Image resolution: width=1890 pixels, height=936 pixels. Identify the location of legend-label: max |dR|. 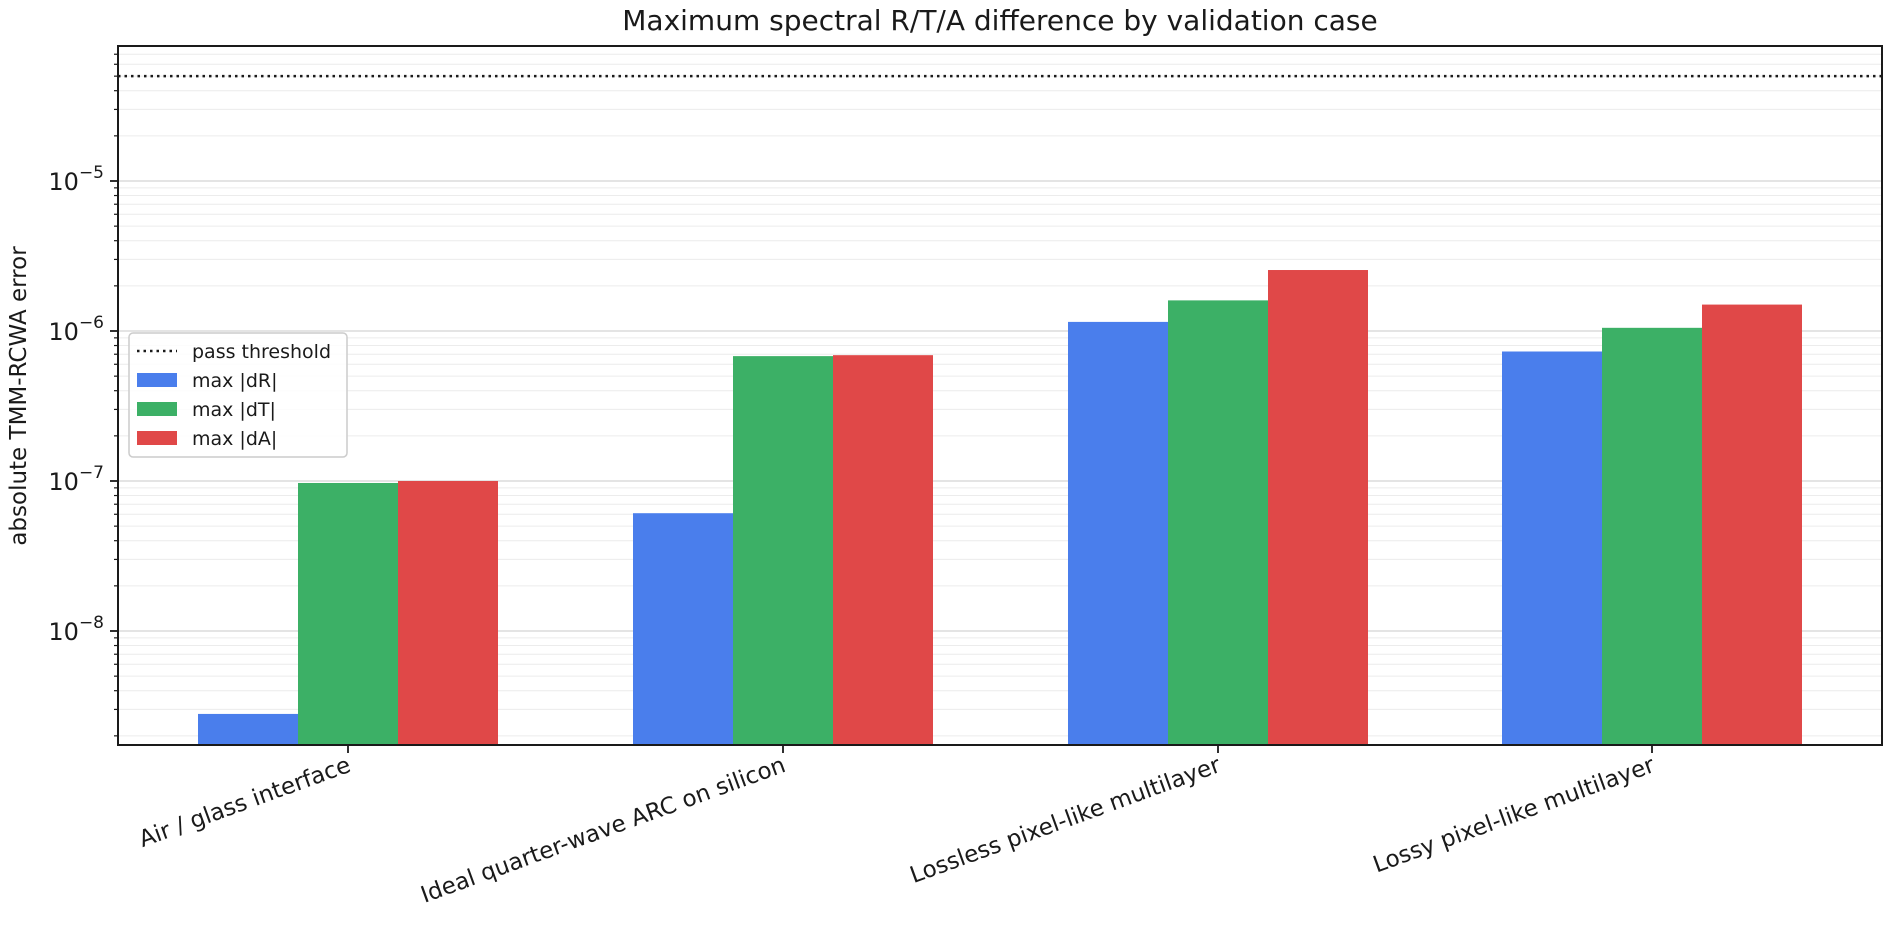
(235, 381).